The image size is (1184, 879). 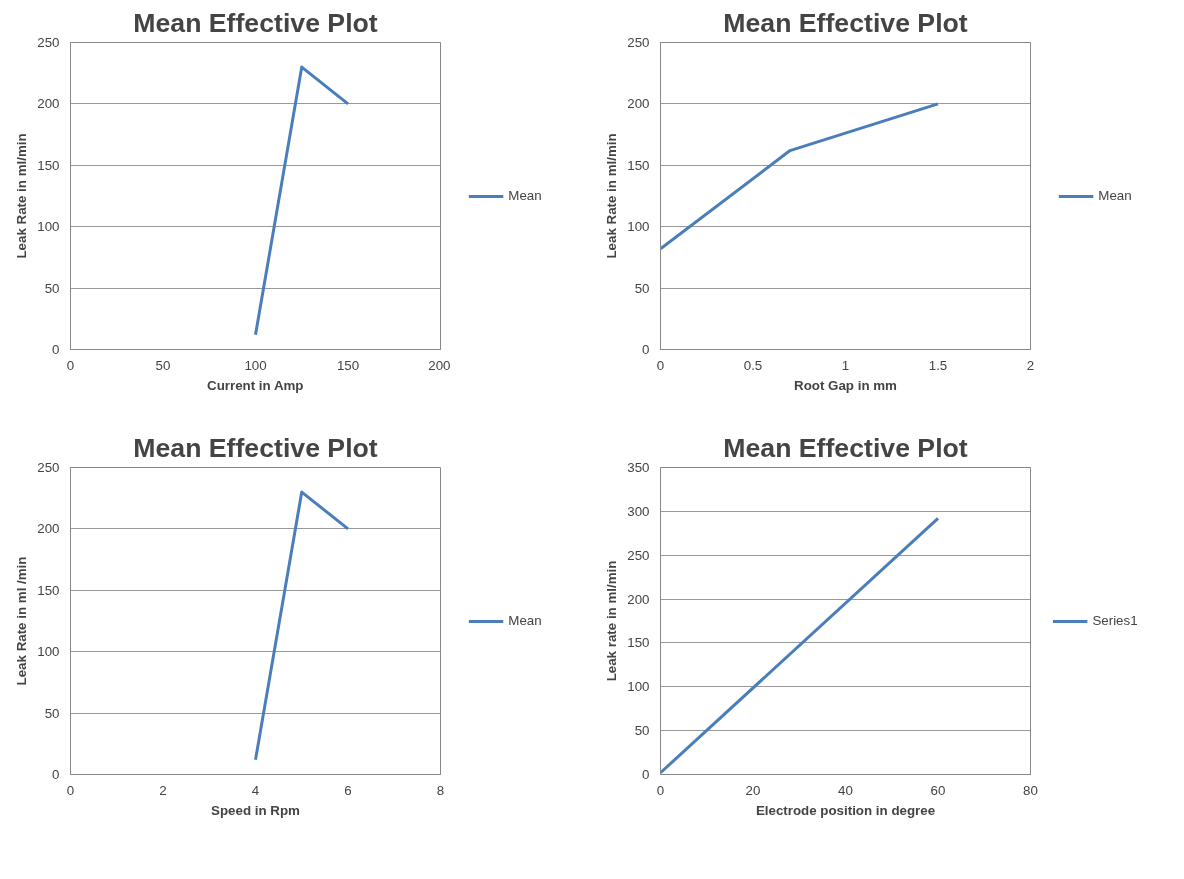 What do you see at coordinates (753, 365) in the screenshot?
I see `x-tick-label: 0.5` at bounding box center [753, 365].